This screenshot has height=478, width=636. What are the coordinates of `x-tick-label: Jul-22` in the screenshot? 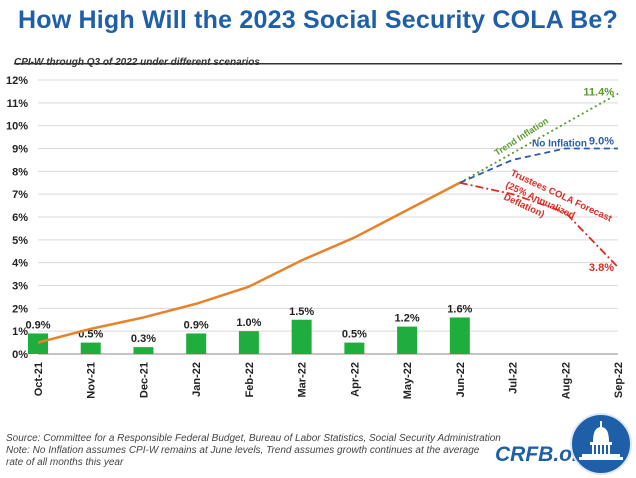 It's located at (514, 378).